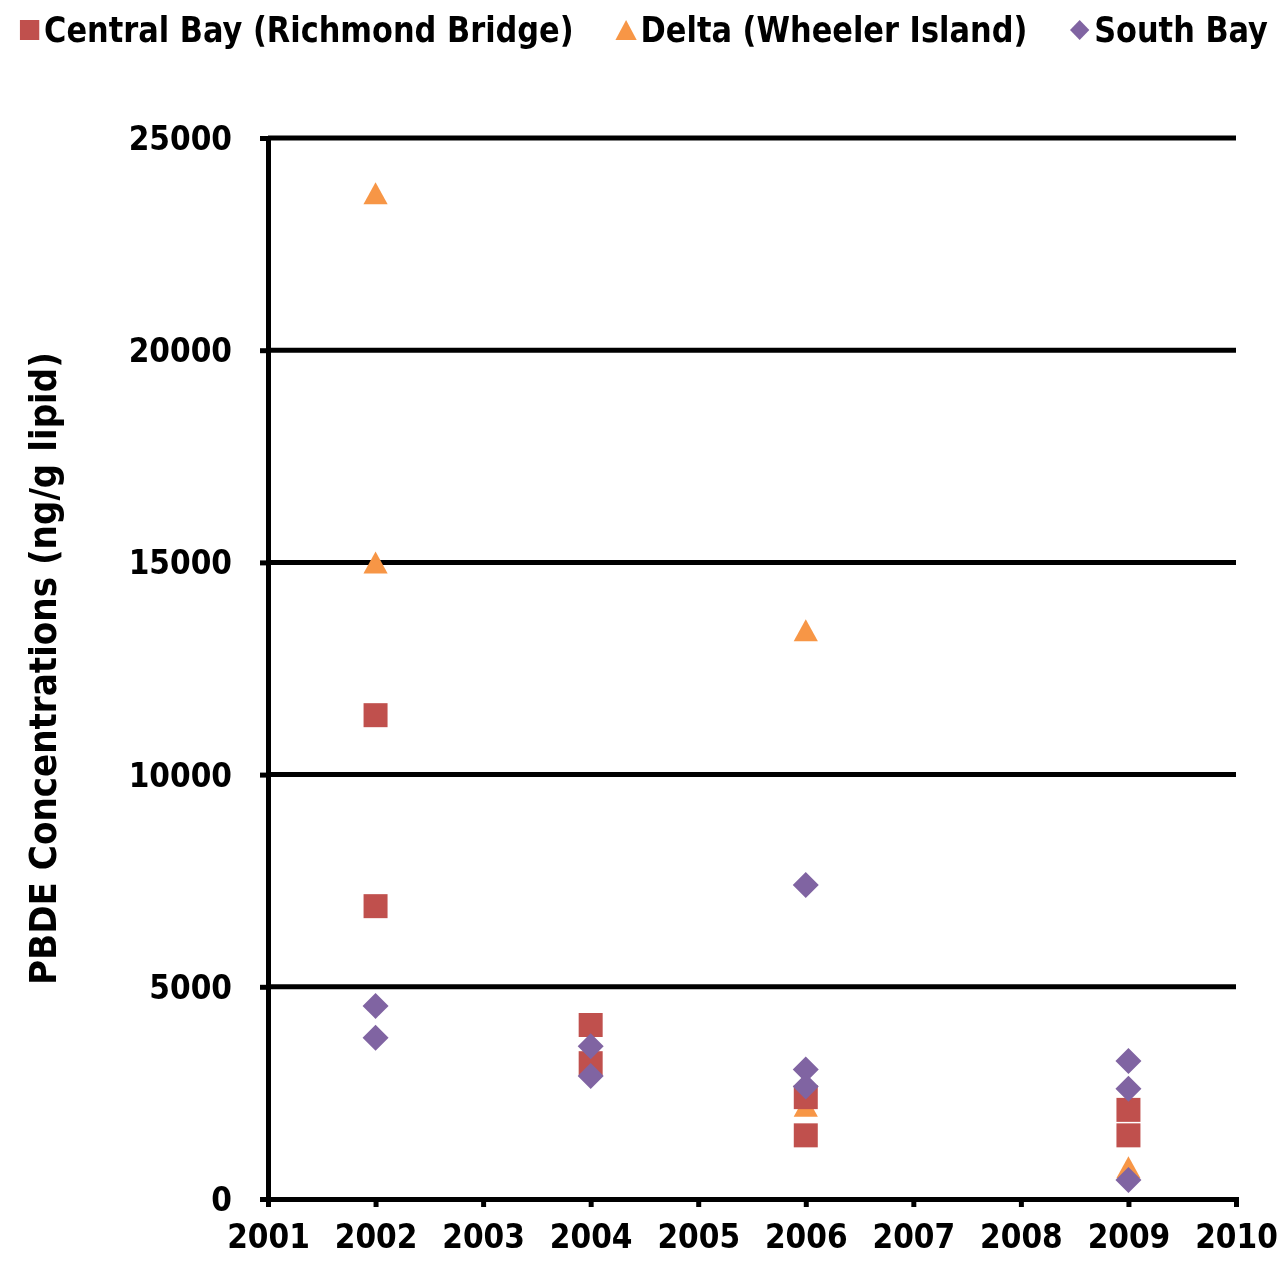  Describe the element at coordinates (699, 1236) in the screenshot. I see `x-tick-label: 2005` at that location.